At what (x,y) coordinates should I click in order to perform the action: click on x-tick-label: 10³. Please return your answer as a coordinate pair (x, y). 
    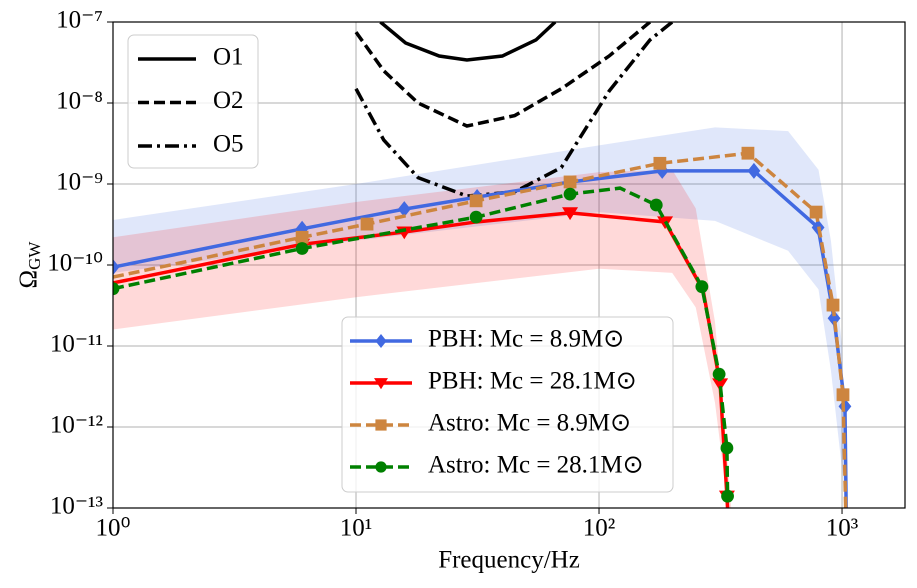
    Looking at the image, I should click on (842, 528).